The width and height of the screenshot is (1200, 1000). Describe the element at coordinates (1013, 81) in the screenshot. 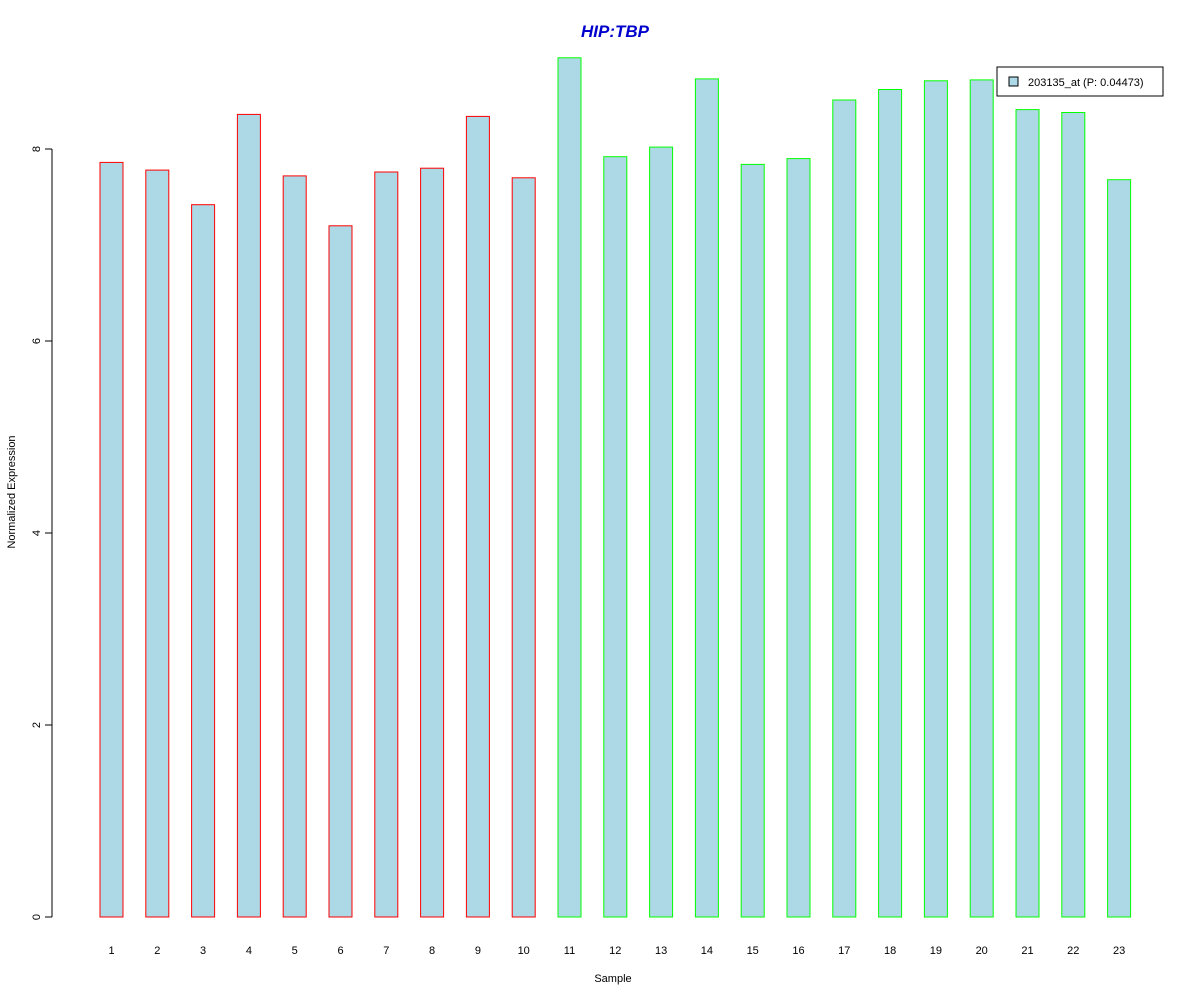

I see `legend-swatch` at that location.